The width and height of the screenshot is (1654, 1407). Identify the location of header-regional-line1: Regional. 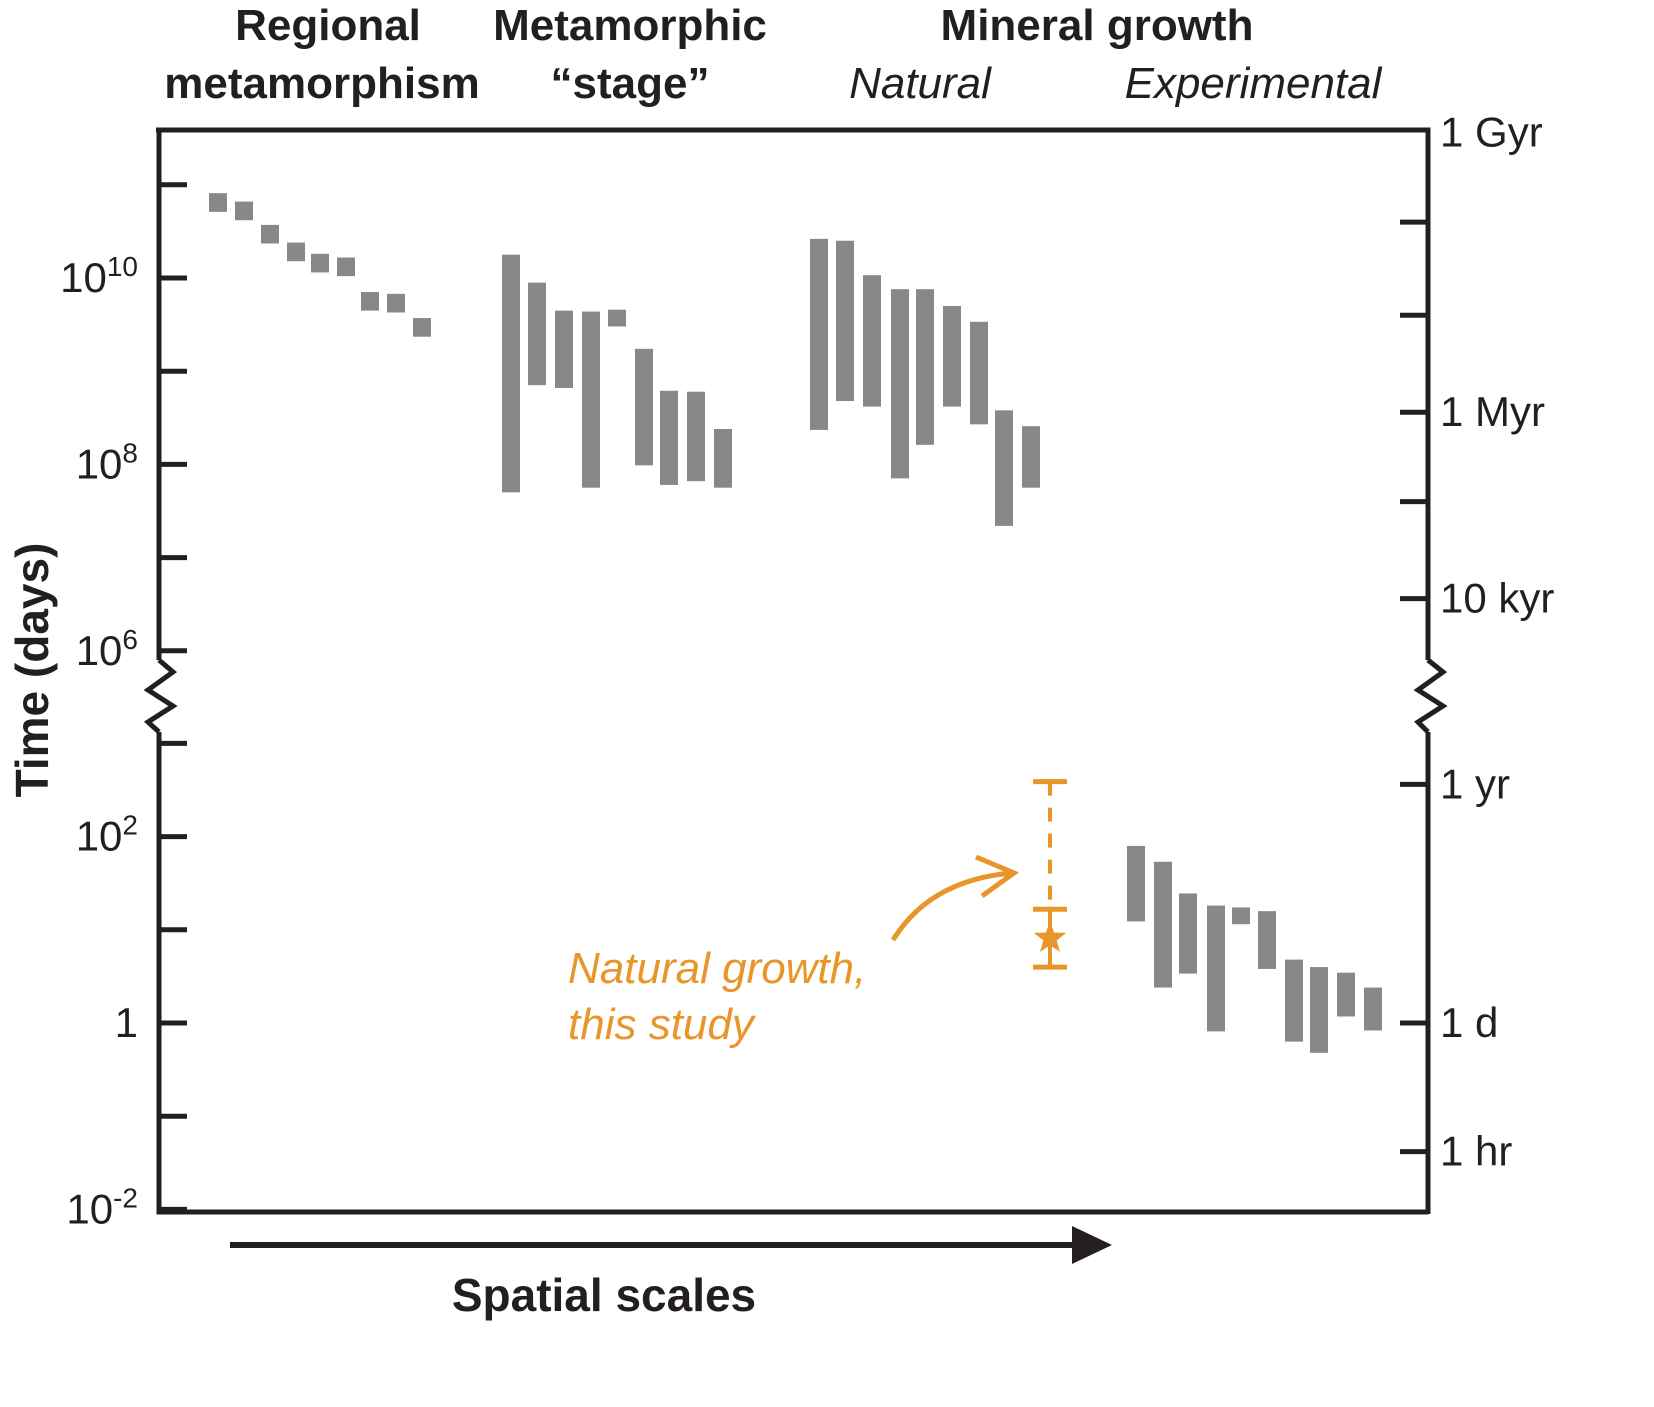
(328, 25).